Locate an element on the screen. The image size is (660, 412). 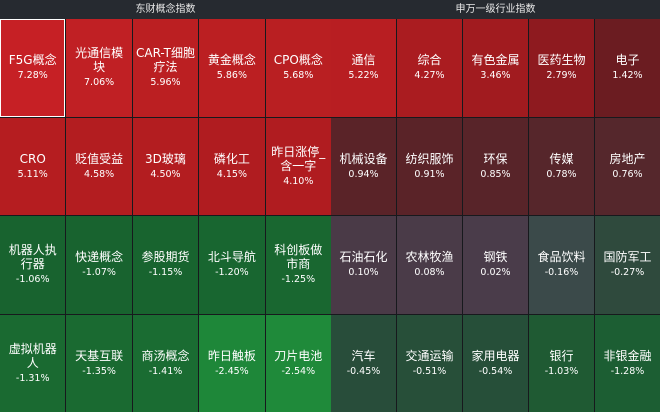
tile-change-pct: 0.76% is located at coordinates (627, 174).